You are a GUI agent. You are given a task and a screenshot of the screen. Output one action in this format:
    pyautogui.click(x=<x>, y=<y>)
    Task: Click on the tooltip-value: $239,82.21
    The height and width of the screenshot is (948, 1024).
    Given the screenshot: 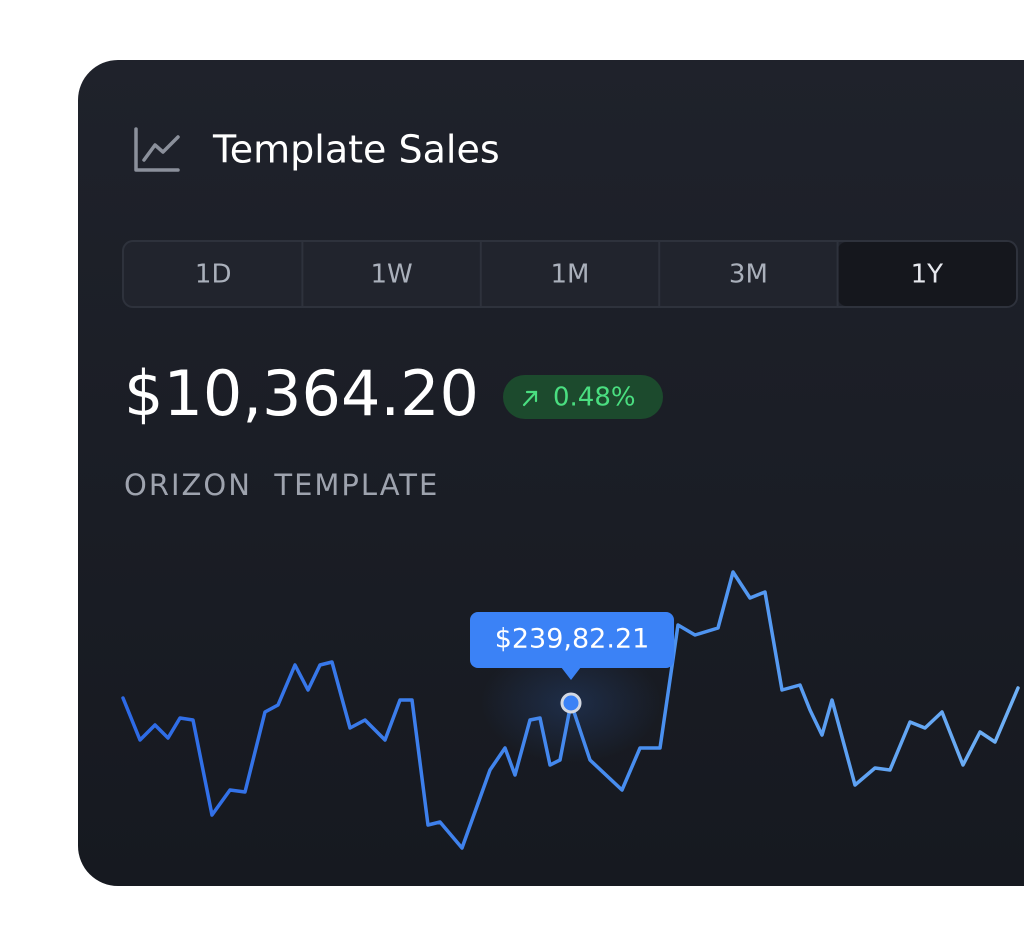 What is the action you would take?
    pyautogui.click(x=572, y=639)
    